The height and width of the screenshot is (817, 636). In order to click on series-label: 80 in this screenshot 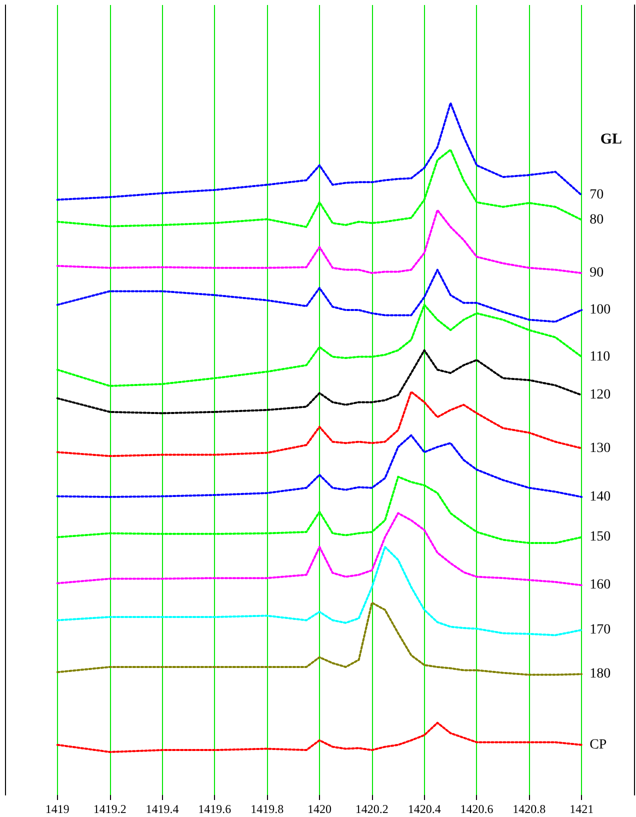, I will do `click(597, 220)`.